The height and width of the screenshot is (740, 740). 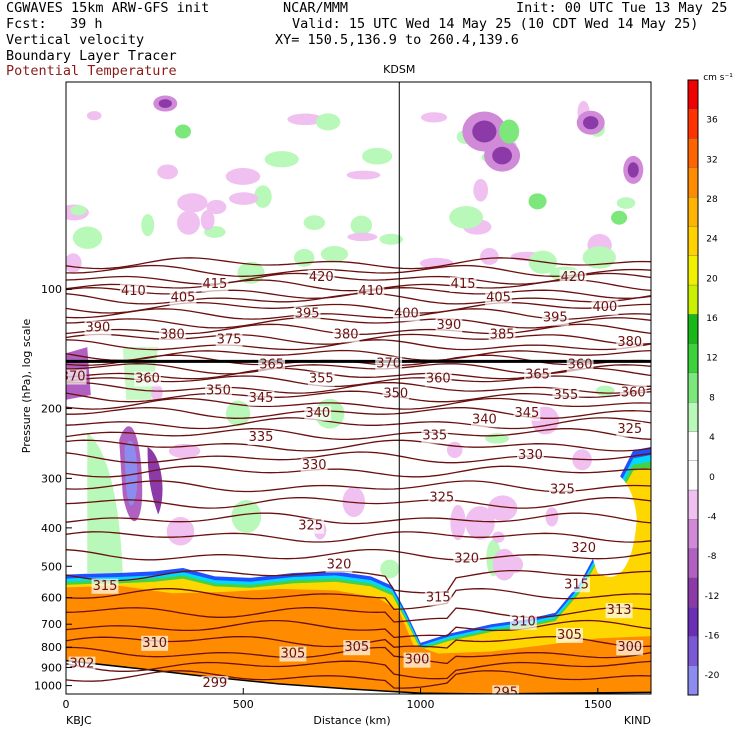 What do you see at coordinates (622, 8) in the screenshot?
I see `init-time: Init: 00 UTC Tue 13 May 25` at bounding box center [622, 8].